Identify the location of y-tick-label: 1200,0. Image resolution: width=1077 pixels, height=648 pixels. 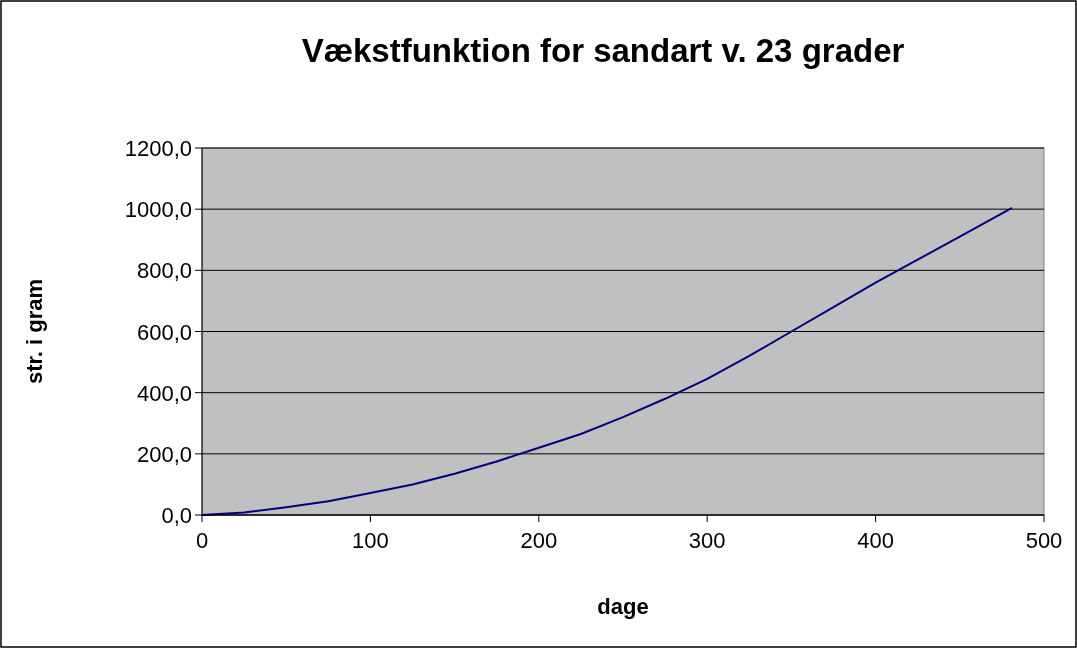
(158, 148).